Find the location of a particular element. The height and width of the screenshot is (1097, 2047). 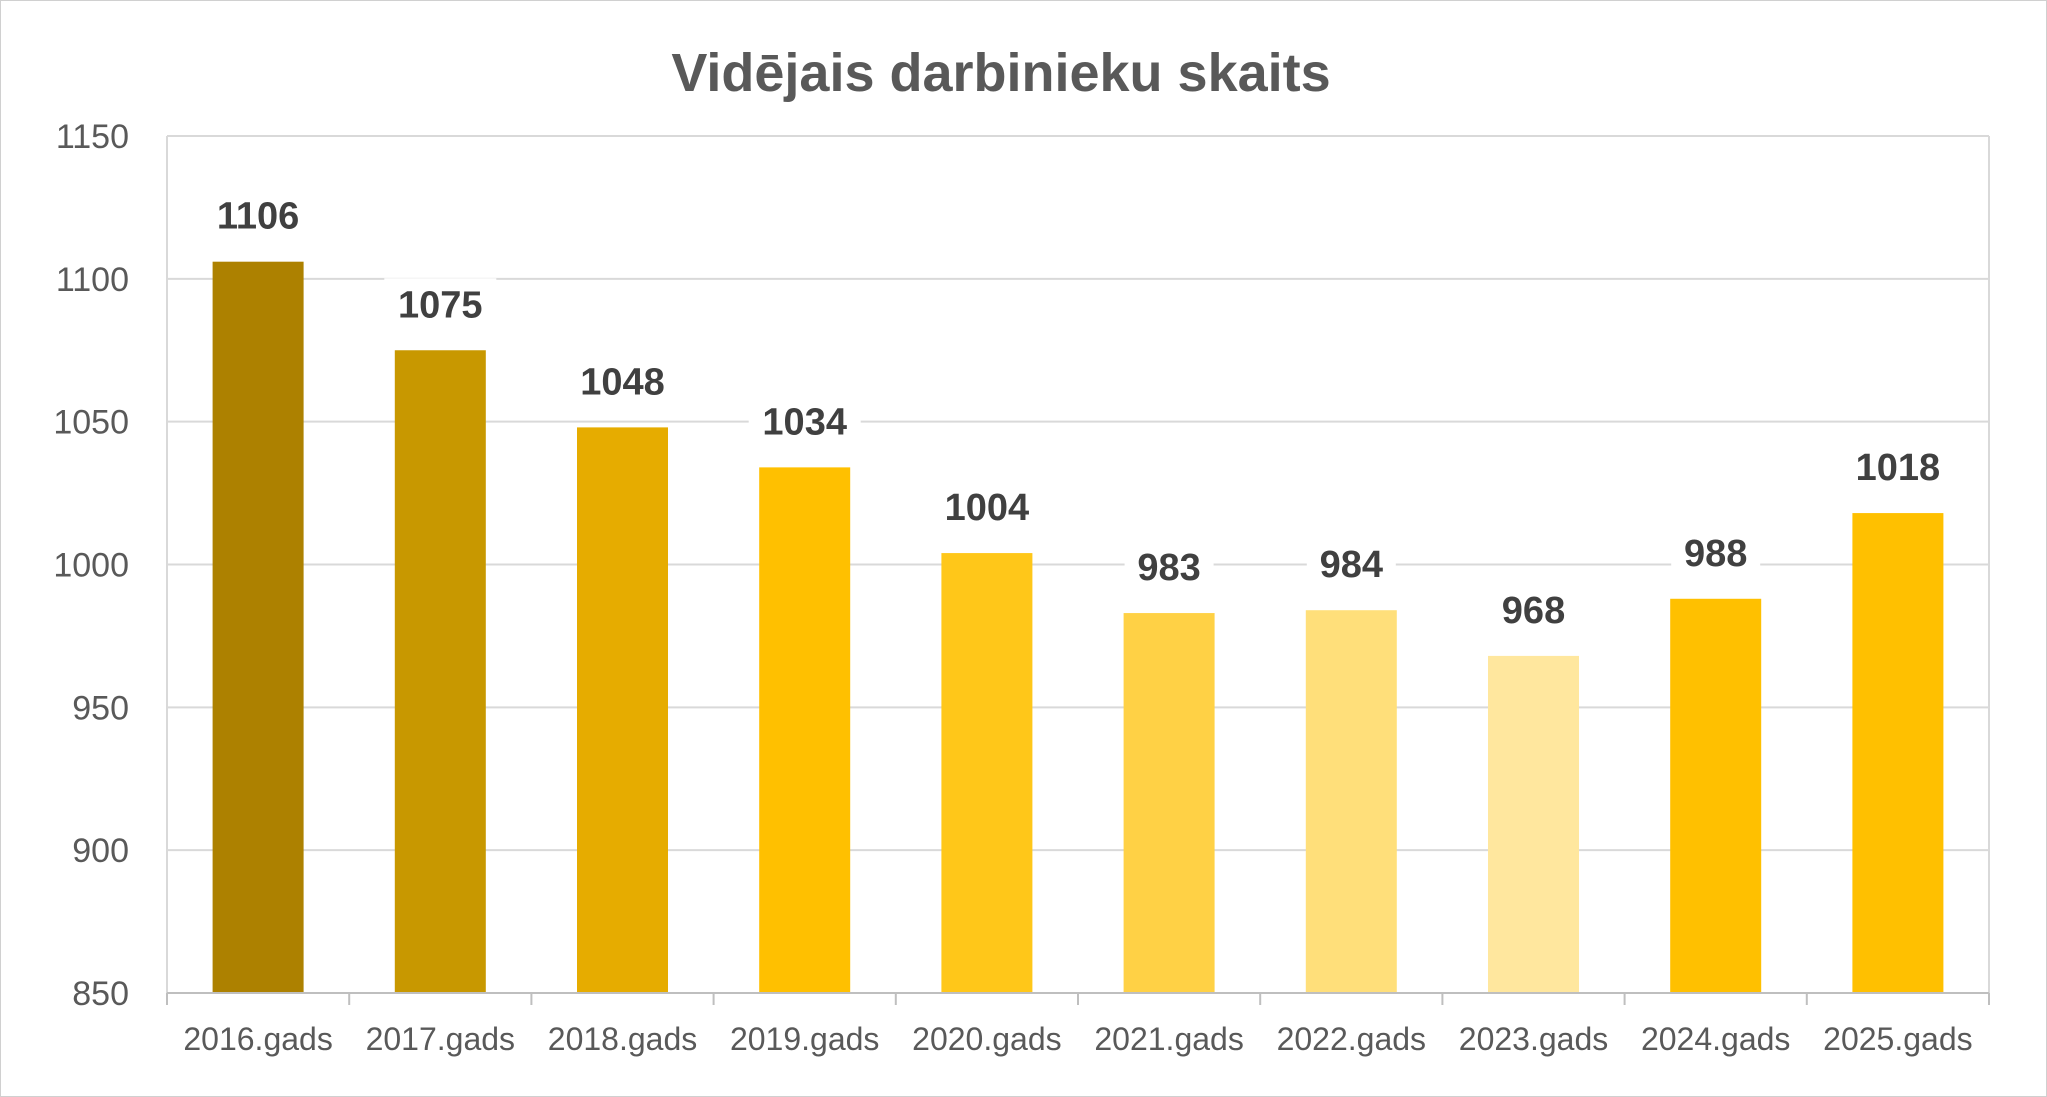

y-tick-label: 900 is located at coordinates (100, 851).